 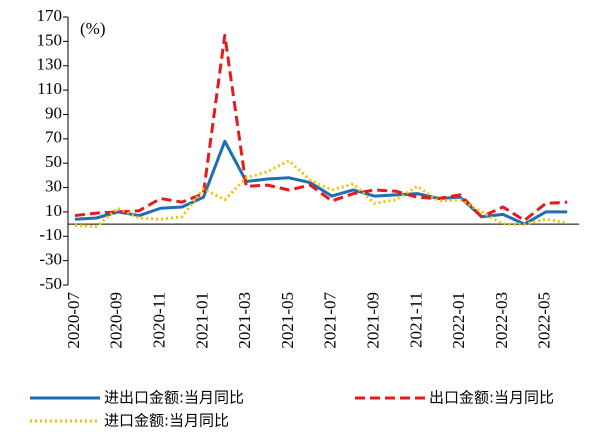 I want to click on y-tick-label: -50, so click(x=50, y=283).